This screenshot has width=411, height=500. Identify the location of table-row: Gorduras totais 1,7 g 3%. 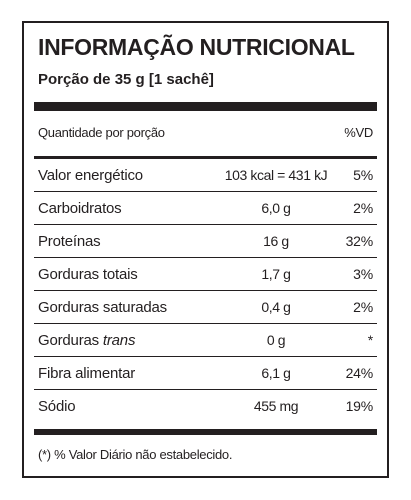
(205, 274).